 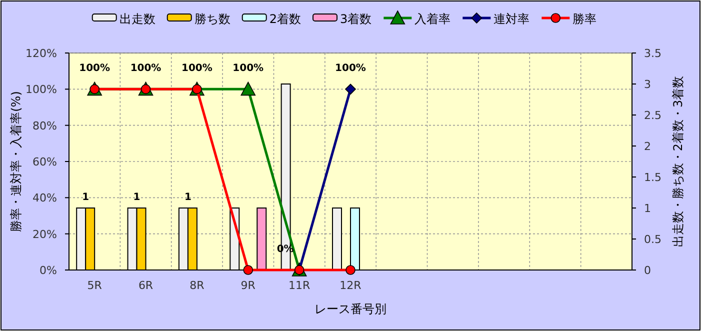 What do you see at coordinates (16, 161) in the screenshot?
I see `y-axis-title: 勝率・連対率・入着率(%)` at bounding box center [16, 161].